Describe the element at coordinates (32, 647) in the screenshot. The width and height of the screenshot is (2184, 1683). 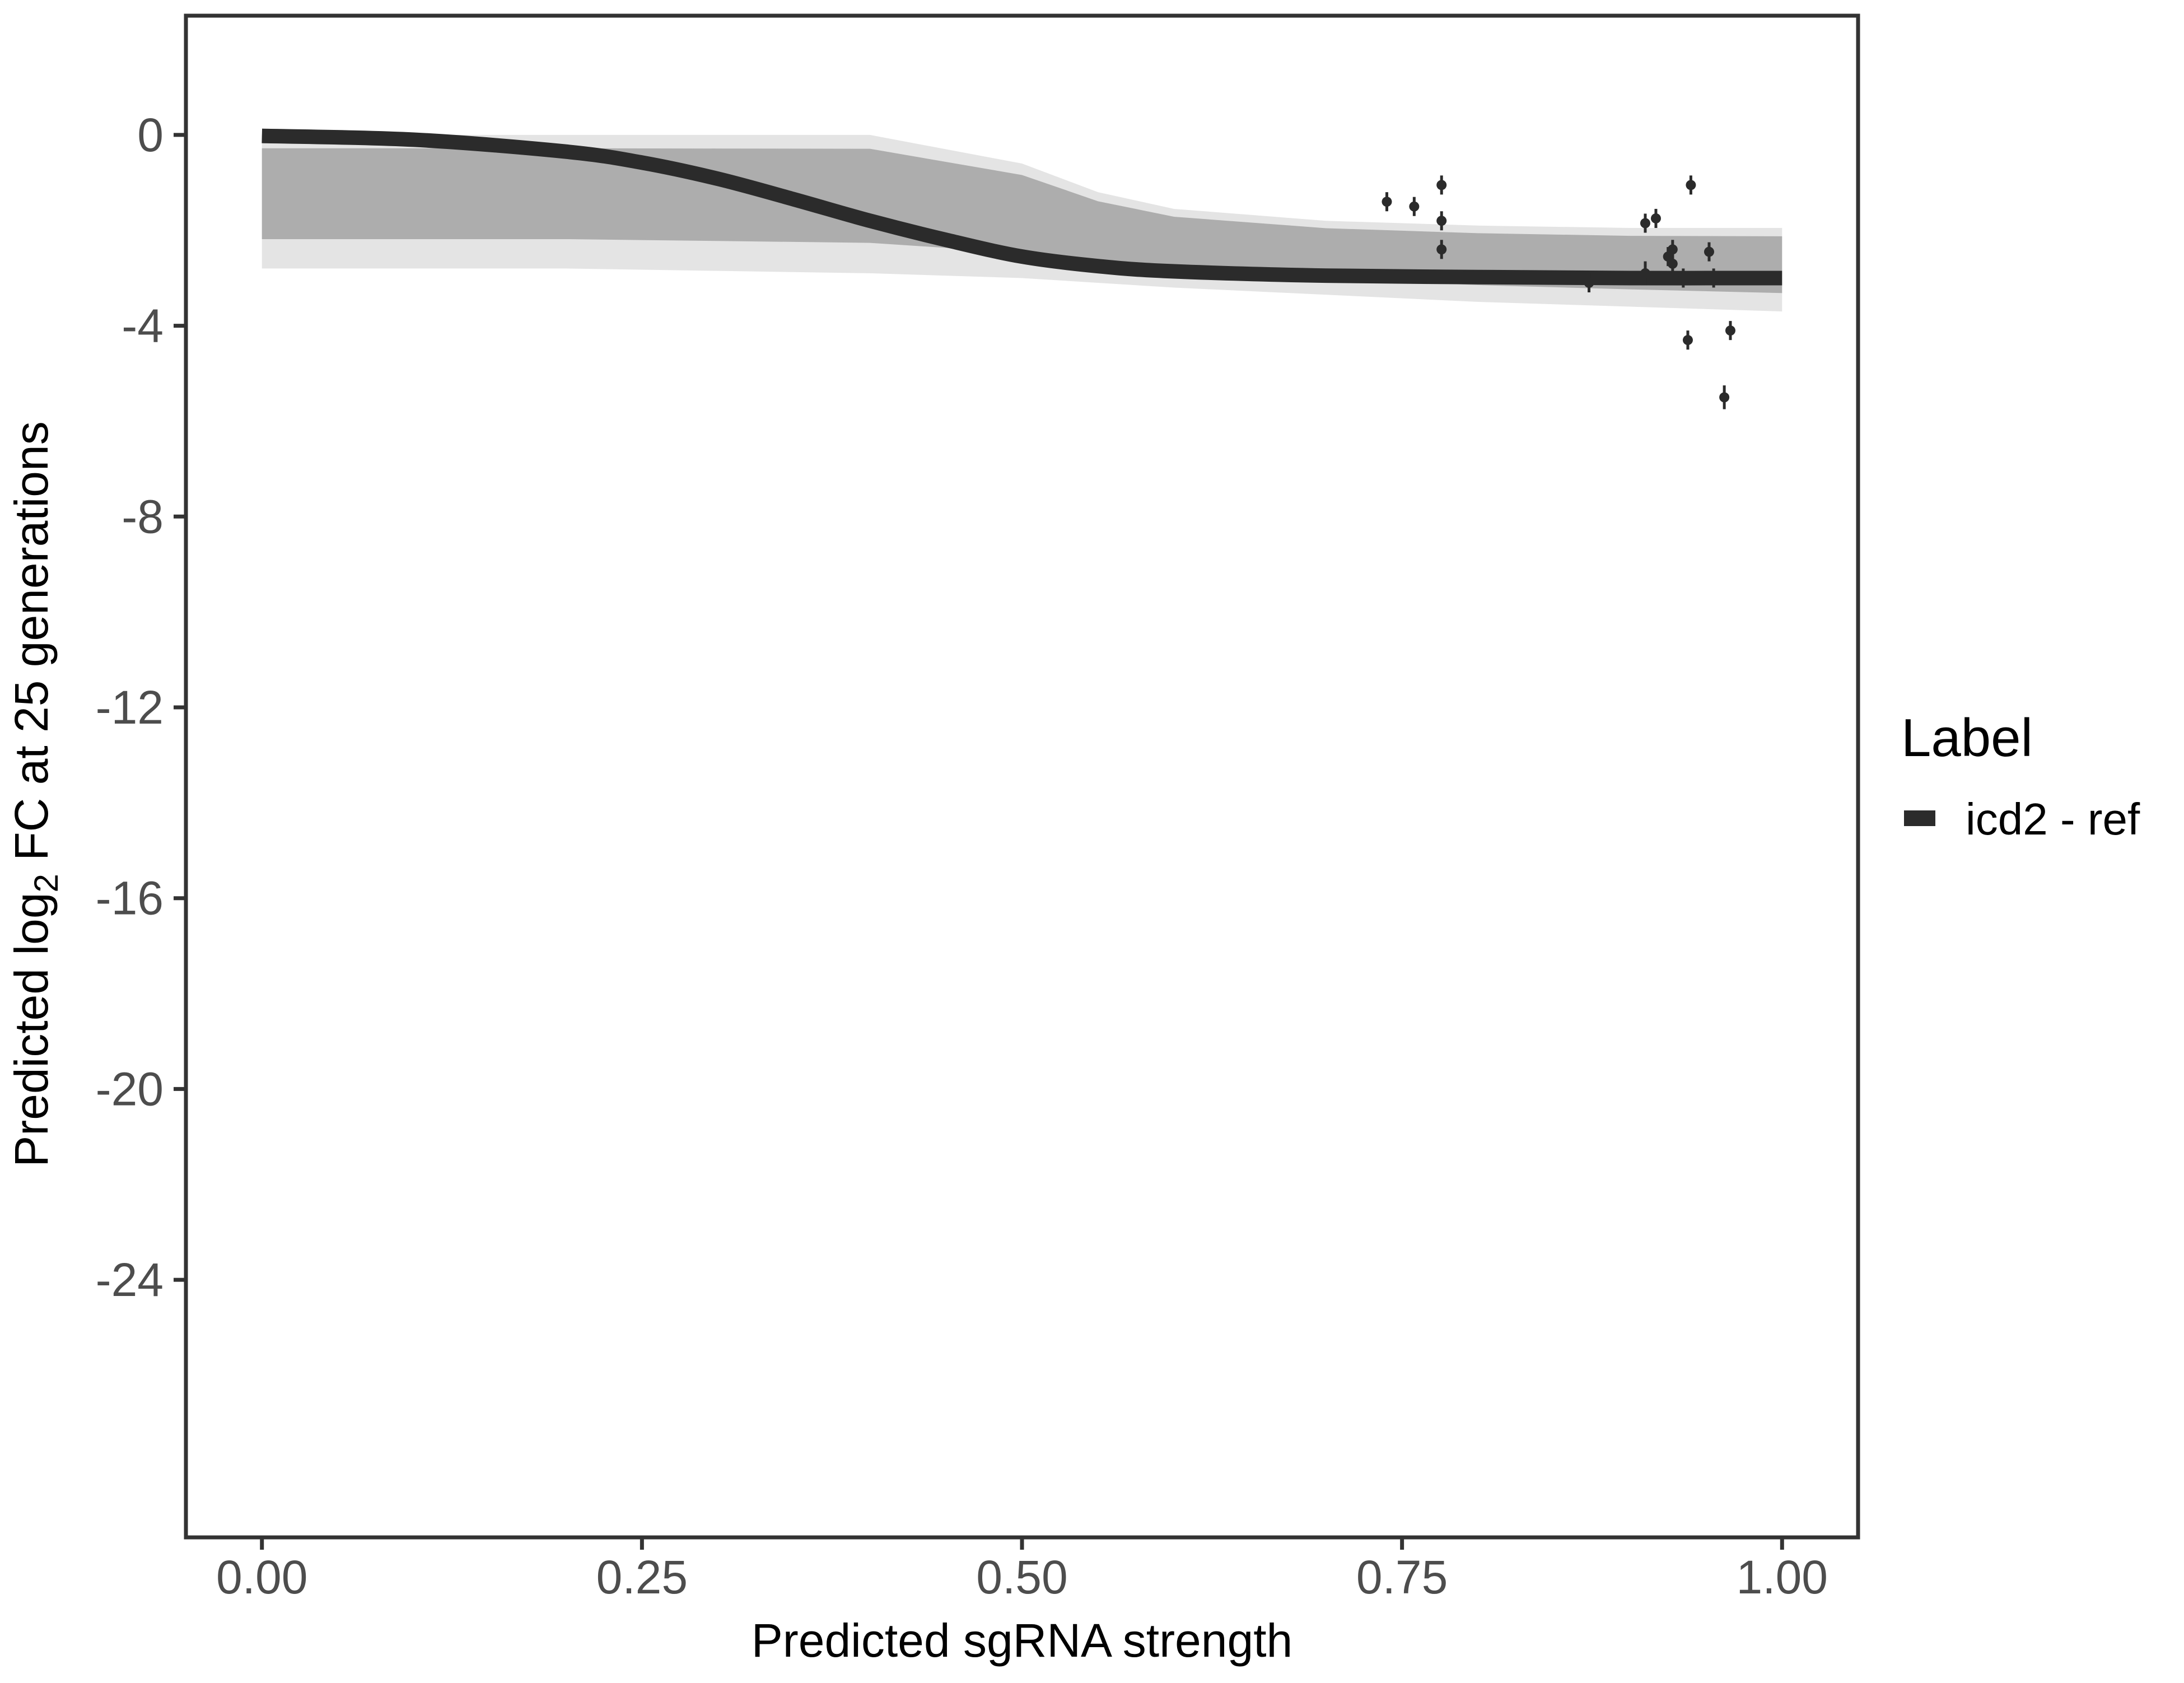
I see `y-axis-title-suffix: FC at 25 generations` at that location.